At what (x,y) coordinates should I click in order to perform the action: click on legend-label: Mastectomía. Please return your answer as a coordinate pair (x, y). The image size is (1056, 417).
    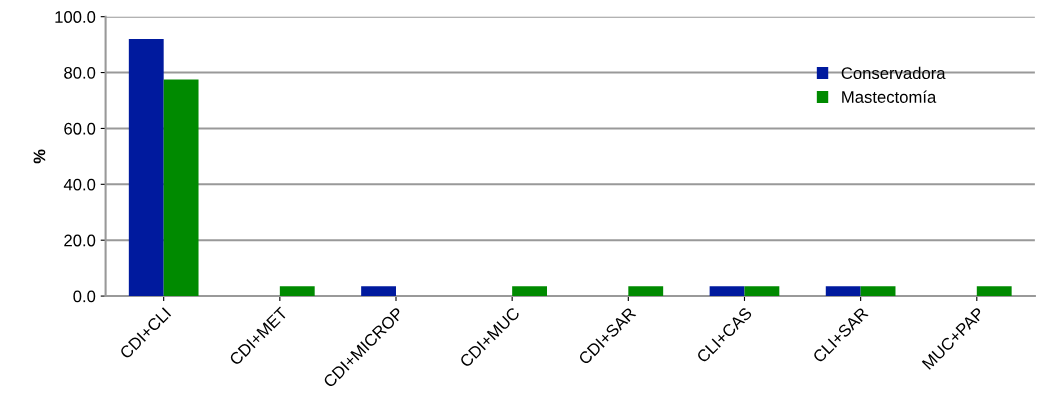
    Looking at the image, I should click on (889, 96).